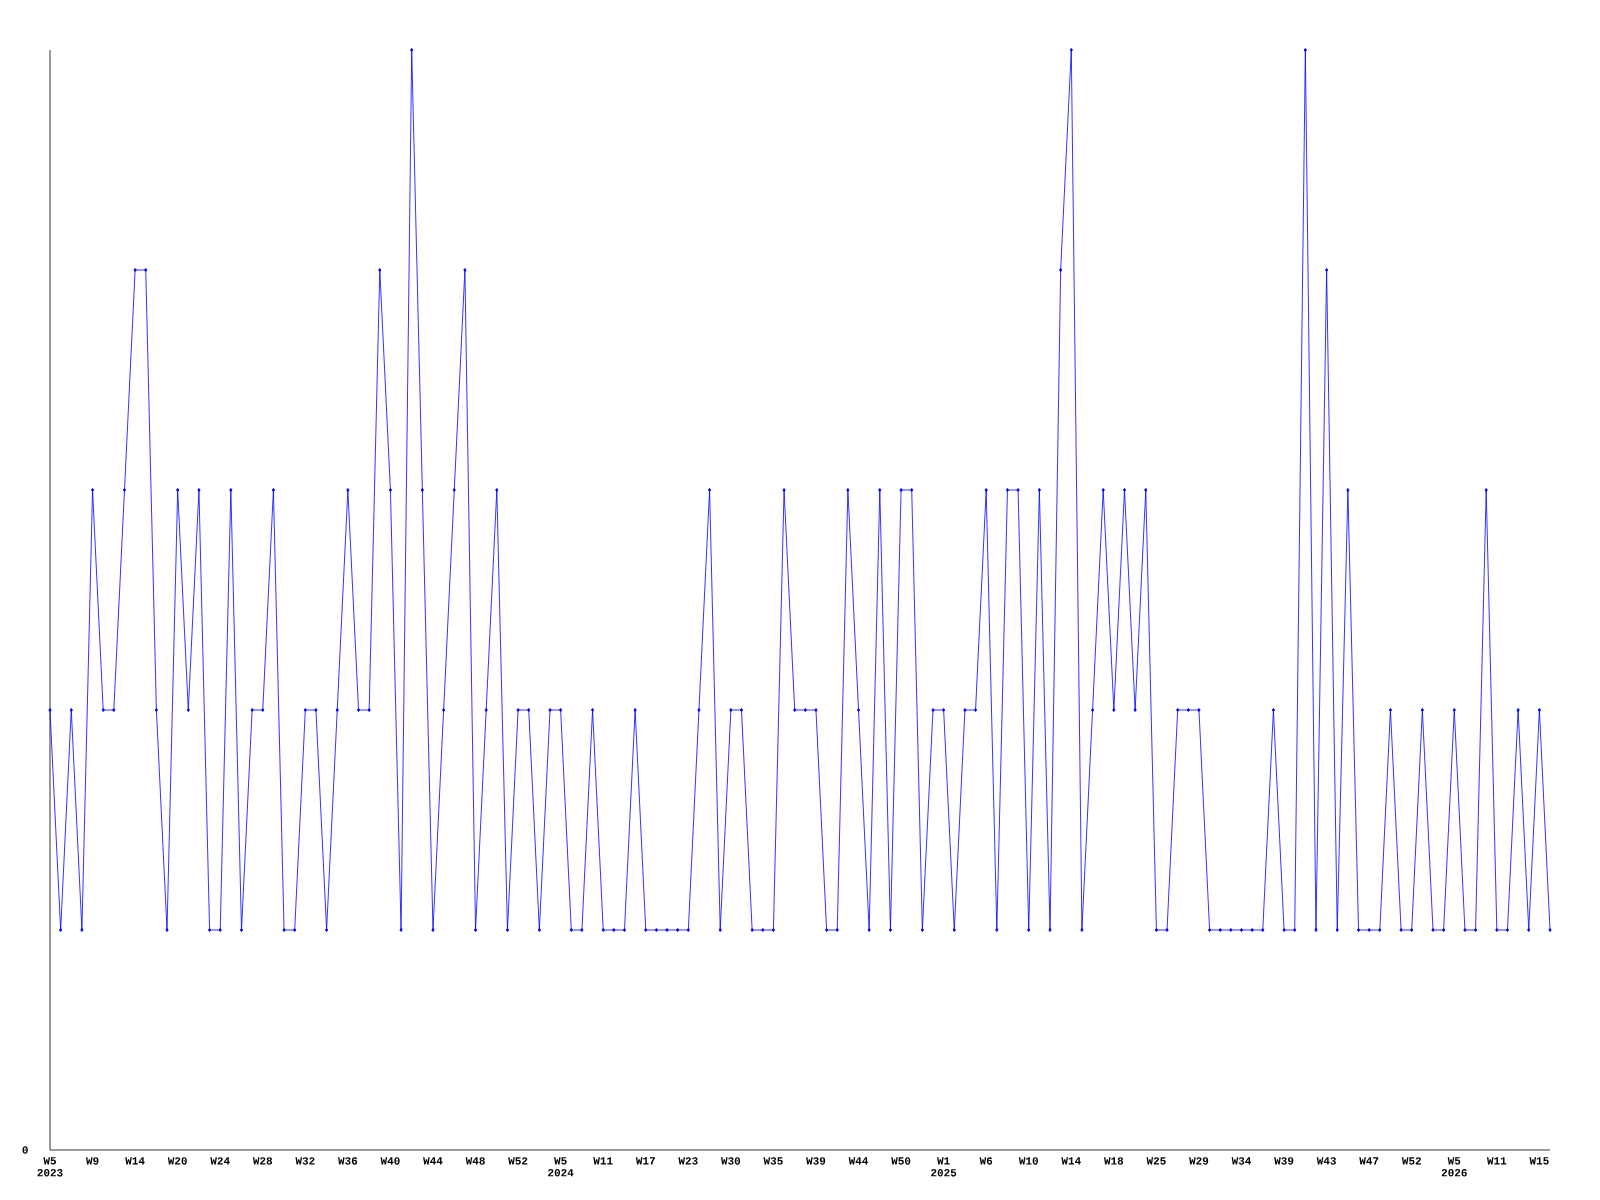 Image resolution: width=1600 pixels, height=1200 pixels. I want to click on text: 0, so click(25, 1150).